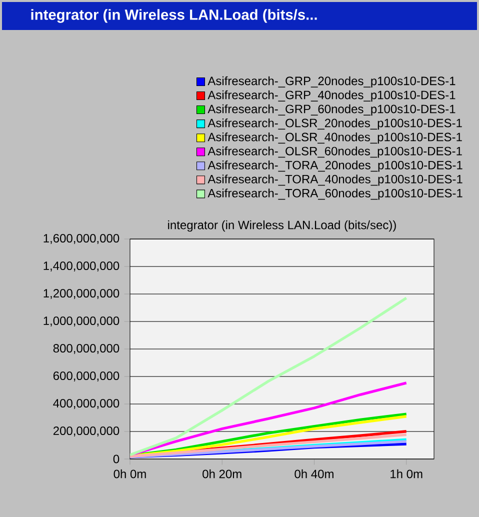  Describe the element at coordinates (335, 152) in the screenshot. I see `legend-label: Asifresearch-_OLSR_60nodes_p100s10-DES-1` at that location.